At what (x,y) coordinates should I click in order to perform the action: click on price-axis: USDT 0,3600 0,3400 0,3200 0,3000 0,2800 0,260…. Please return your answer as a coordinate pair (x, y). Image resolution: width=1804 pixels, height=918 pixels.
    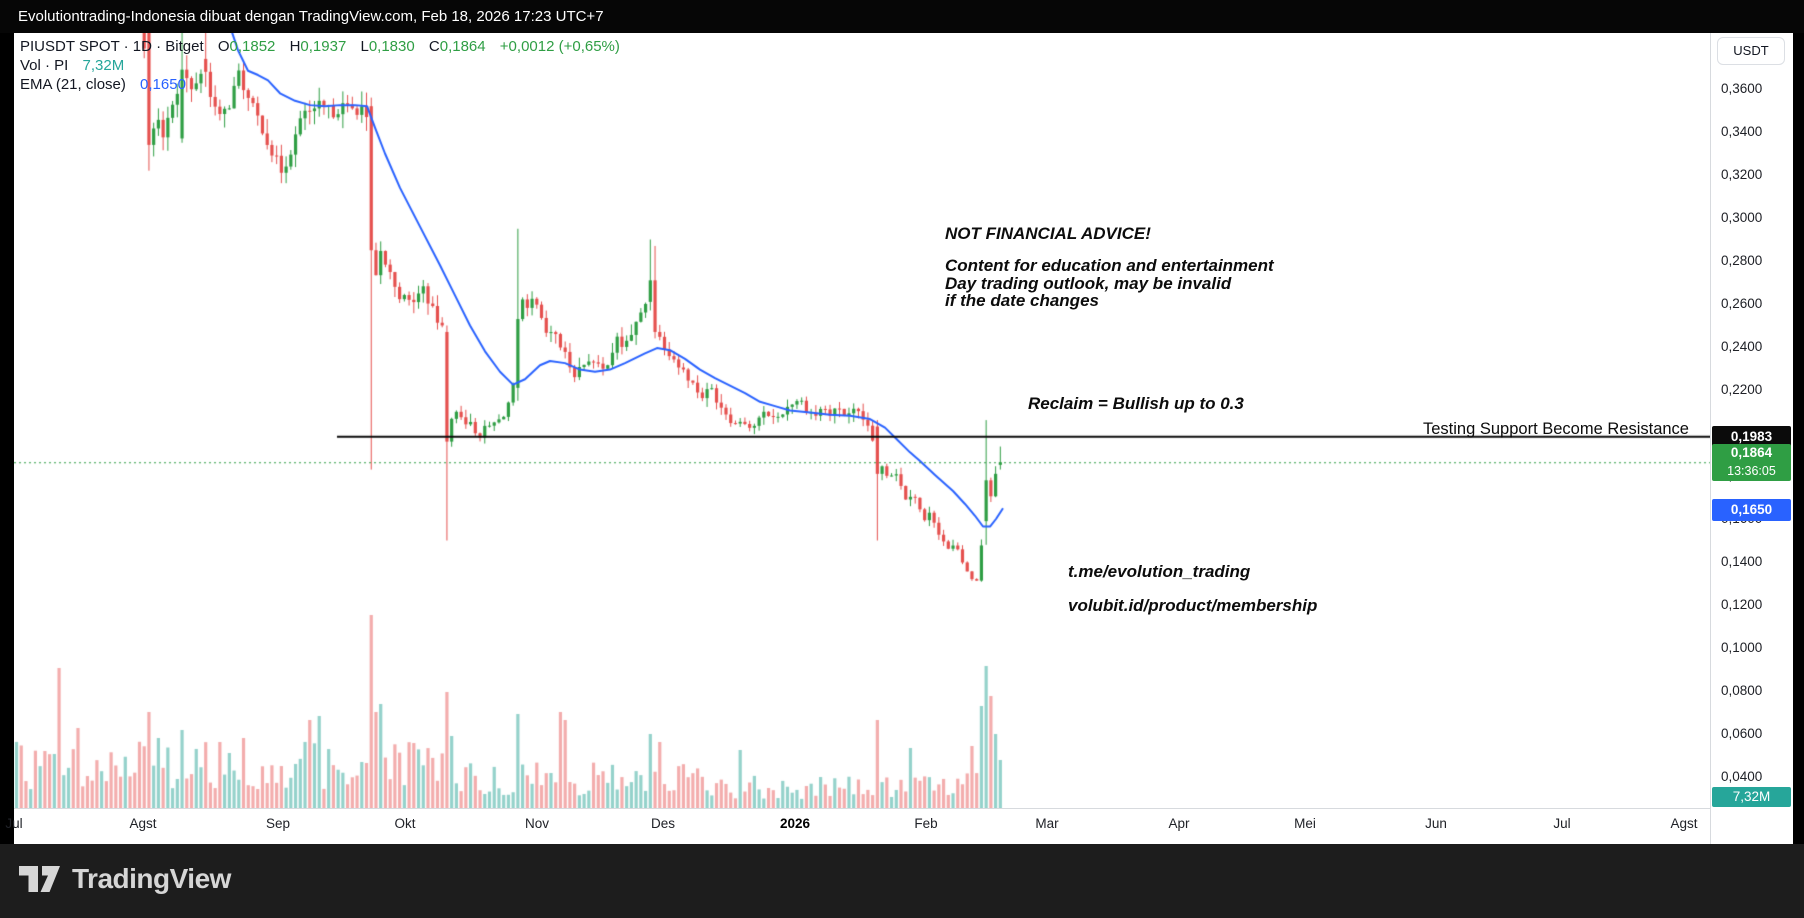
    Looking at the image, I should click on (1751, 438).